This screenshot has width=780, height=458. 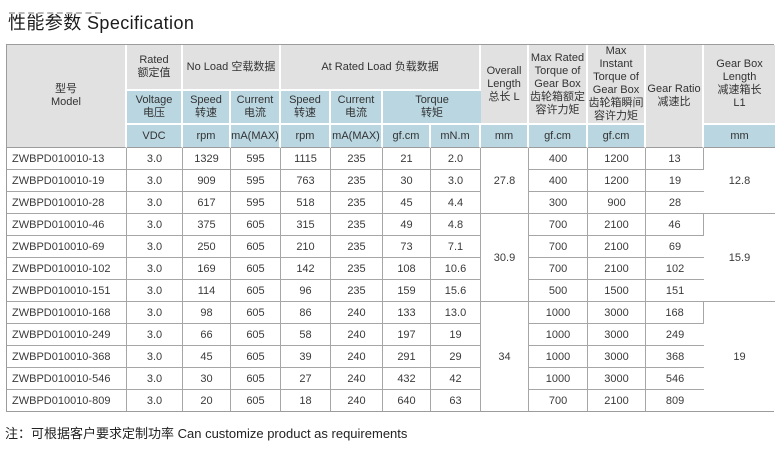 I want to click on data-cell: 809, so click(x=675, y=400).